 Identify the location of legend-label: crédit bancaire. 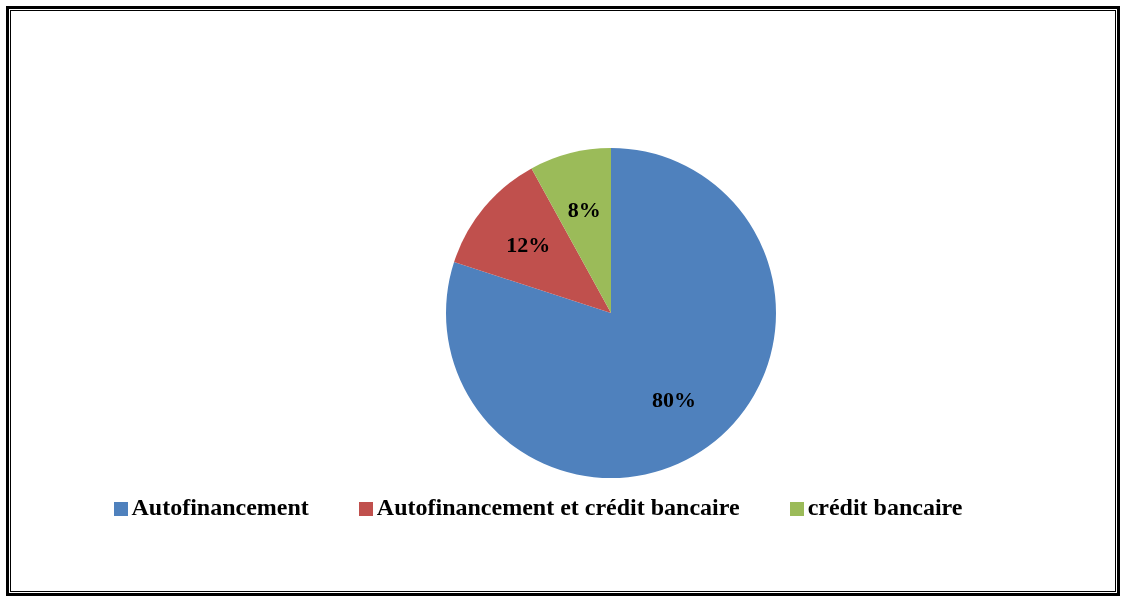
(885, 507).